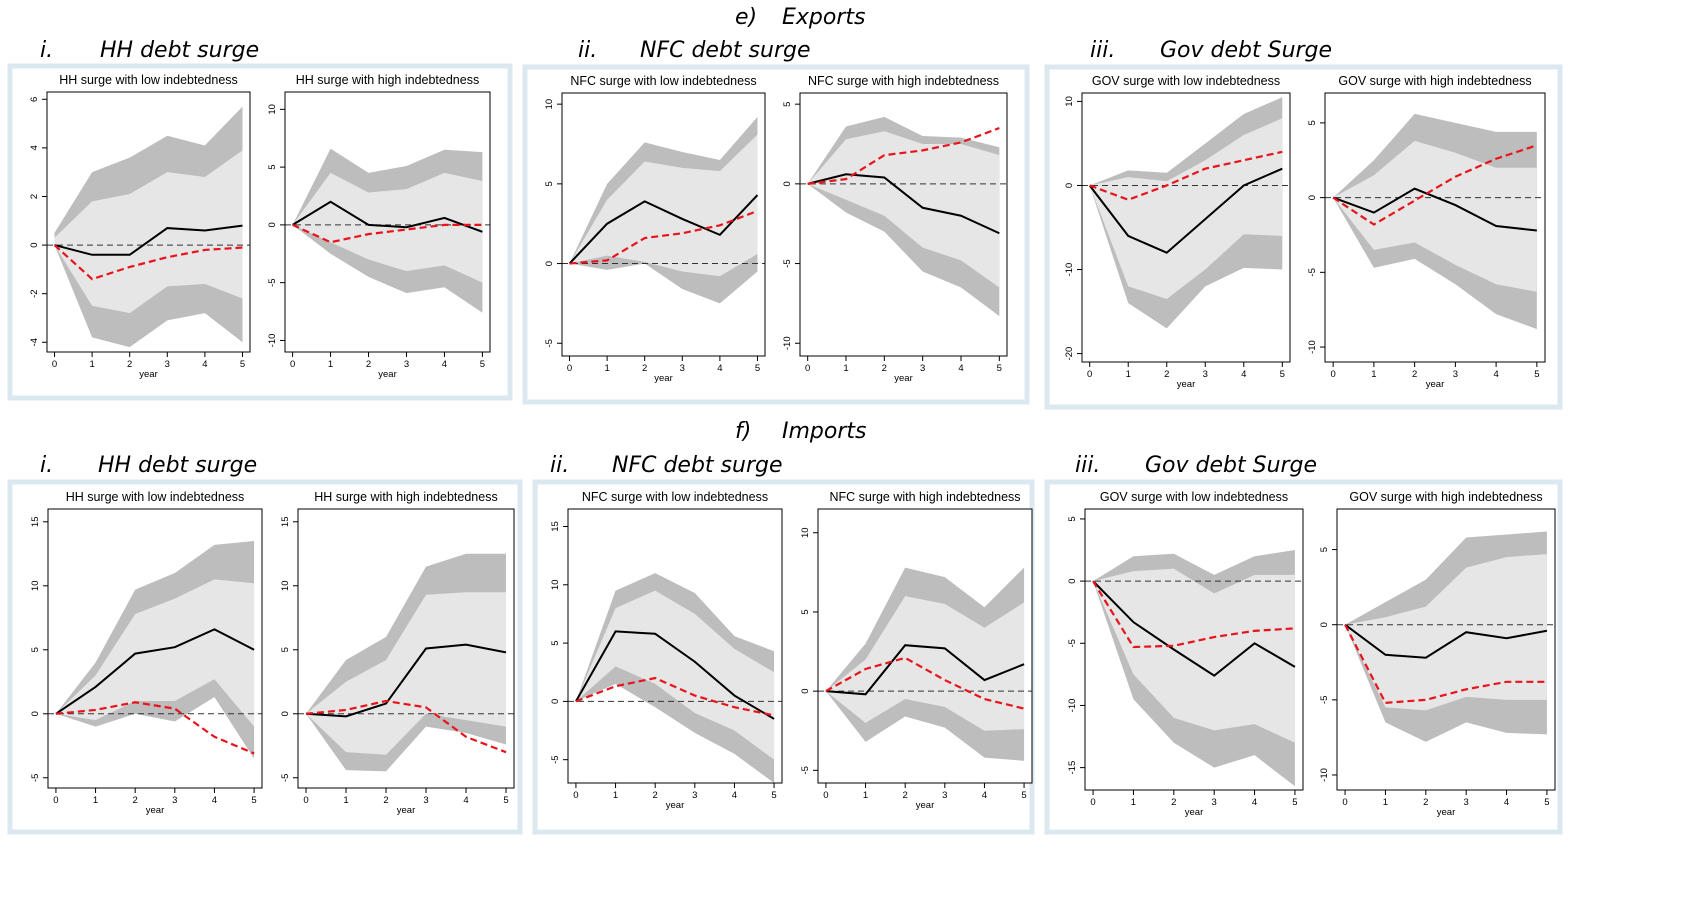 The width and height of the screenshot is (1691, 898). What do you see at coordinates (924, 497) in the screenshot?
I see `subplot-title: NFC surge with high indebtedness` at bounding box center [924, 497].